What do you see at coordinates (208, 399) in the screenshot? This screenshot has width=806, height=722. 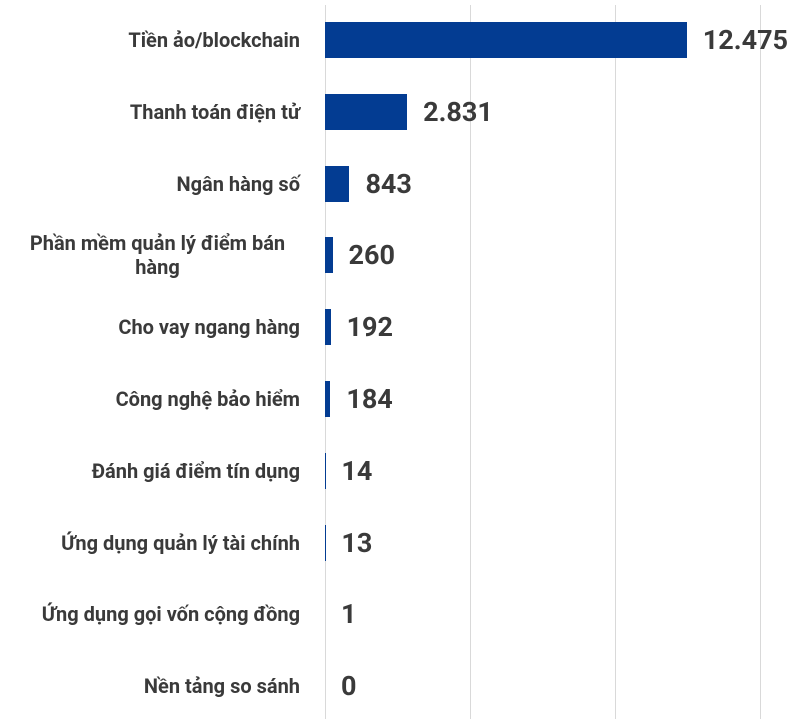 I see `category-label: Công nghệ bảo hiểm` at bounding box center [208, 399].